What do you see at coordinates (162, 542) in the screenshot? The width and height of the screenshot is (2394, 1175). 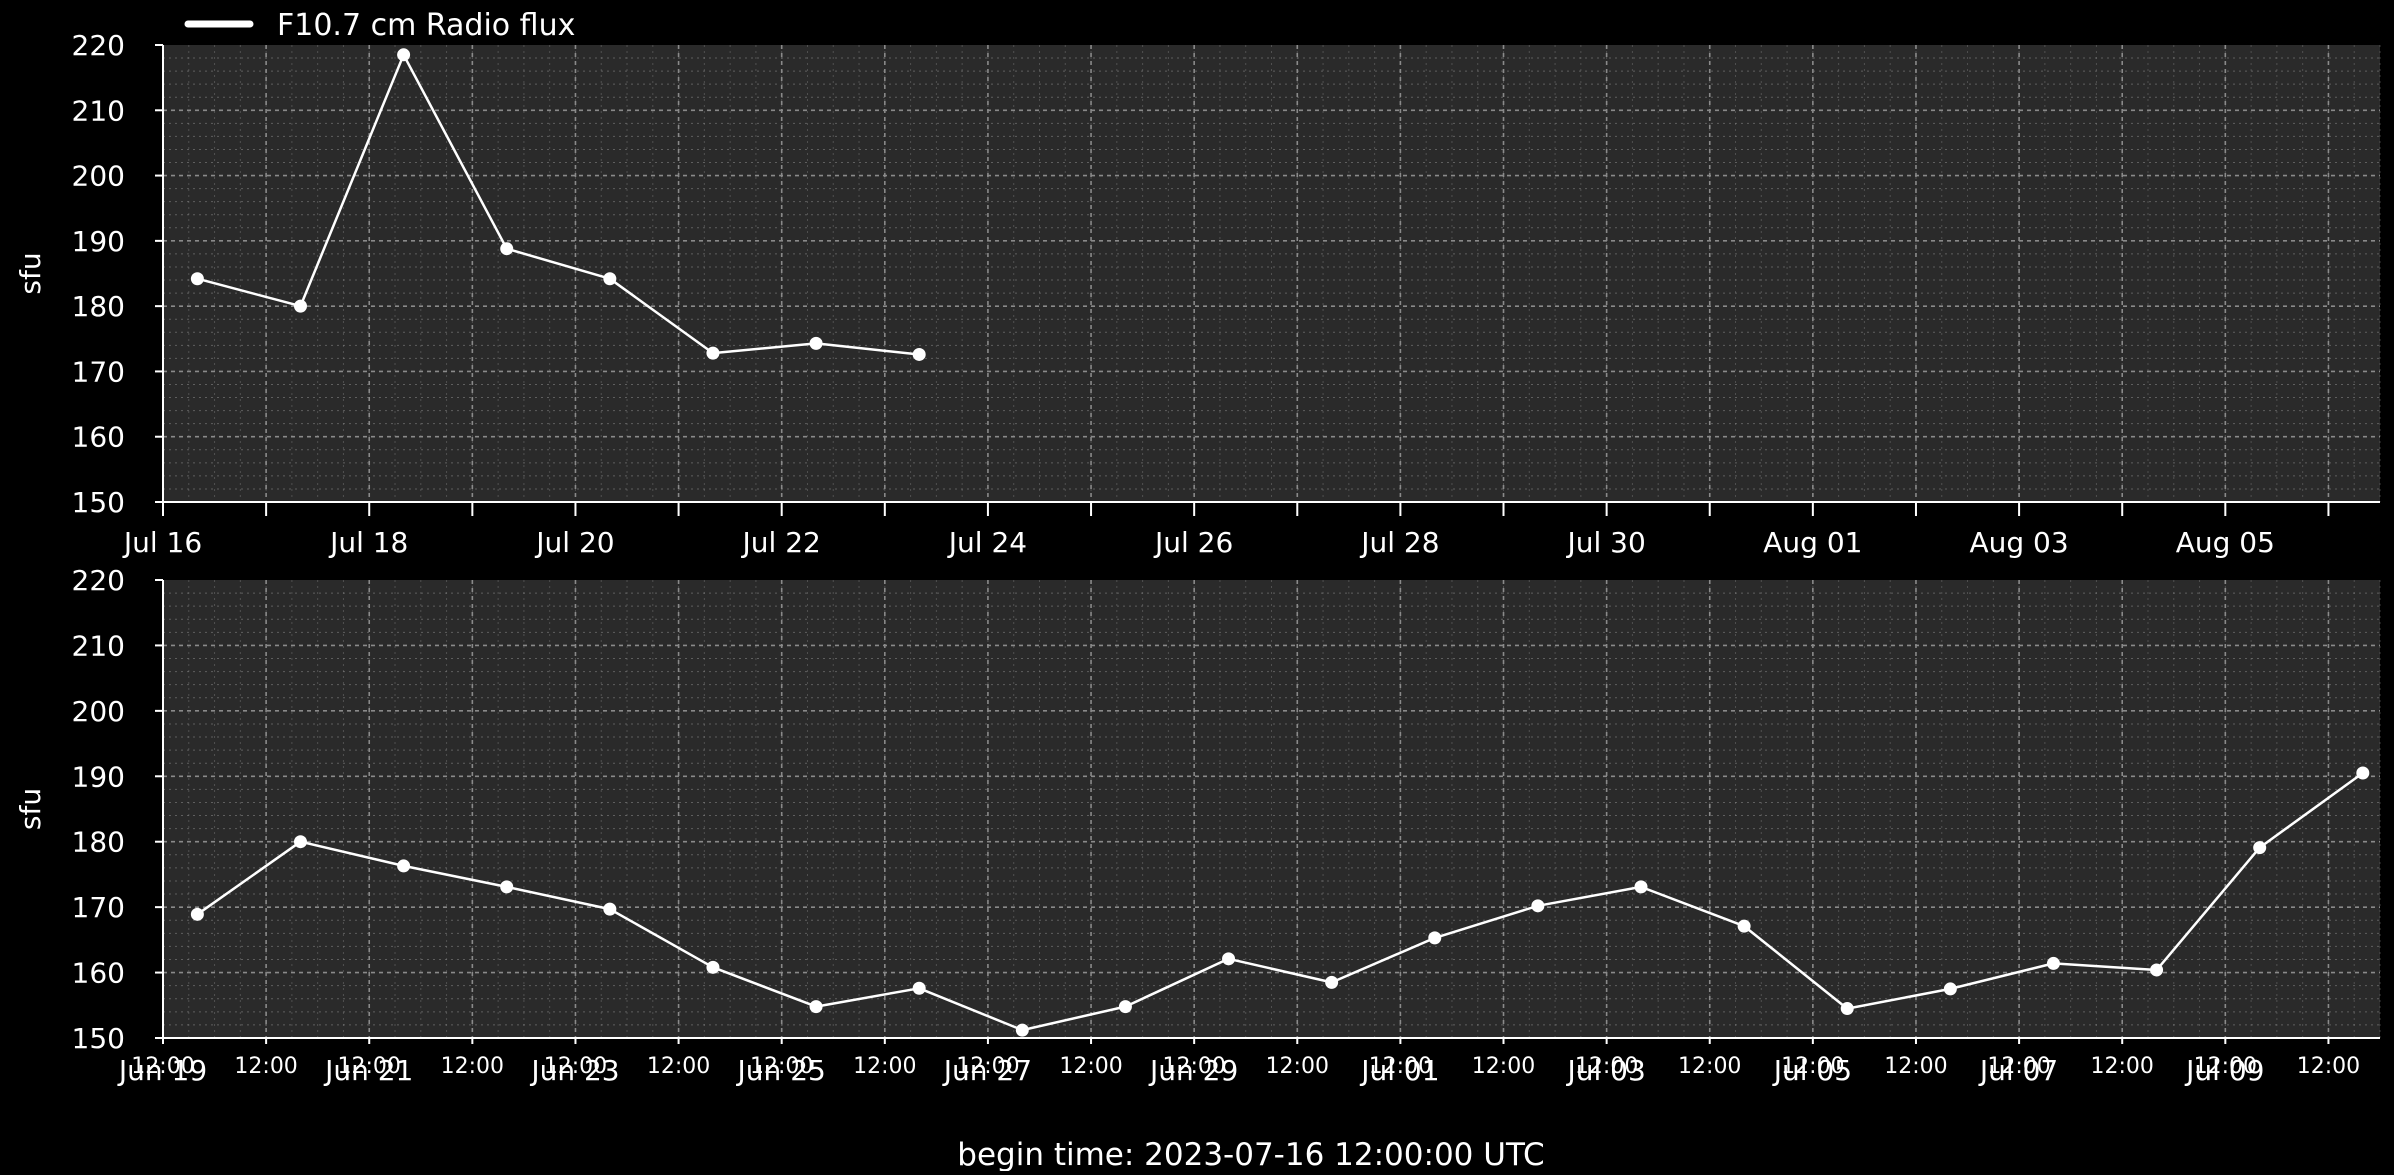 I see `x-tick-label: Jul 16` at bounding box center [162, 542].